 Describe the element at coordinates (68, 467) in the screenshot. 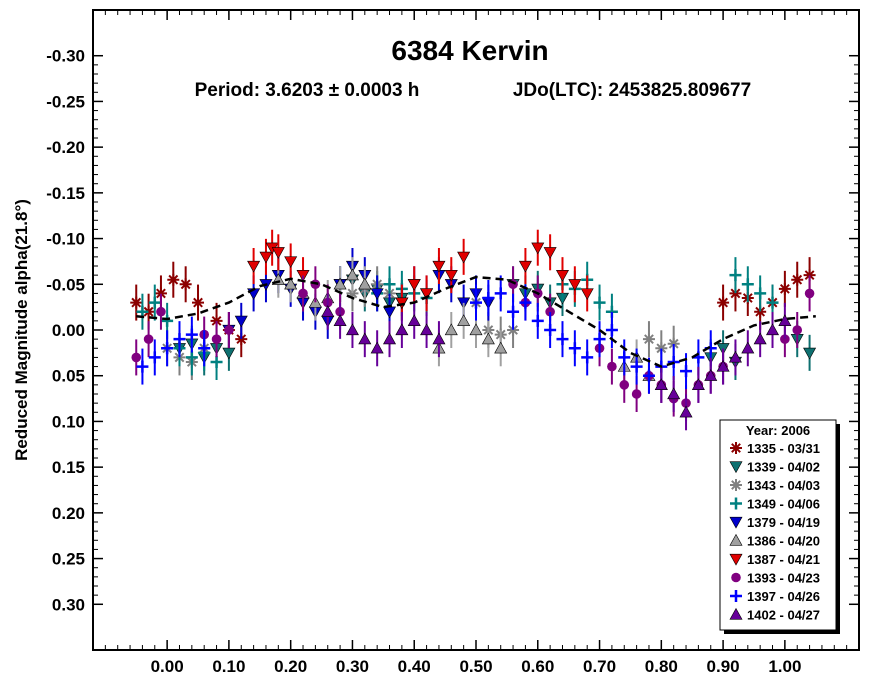

I see `y-tick-label: 0.15` at that location.